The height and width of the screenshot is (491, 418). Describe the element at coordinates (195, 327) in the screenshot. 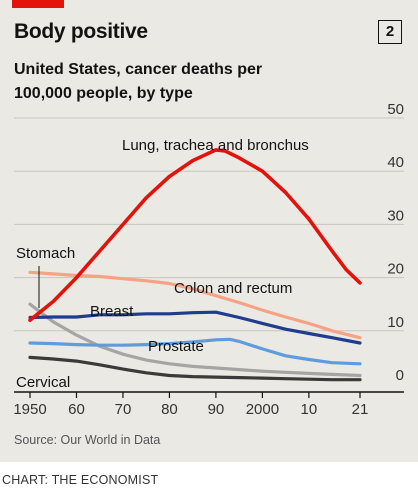

I see `series-line-breast` at that location.